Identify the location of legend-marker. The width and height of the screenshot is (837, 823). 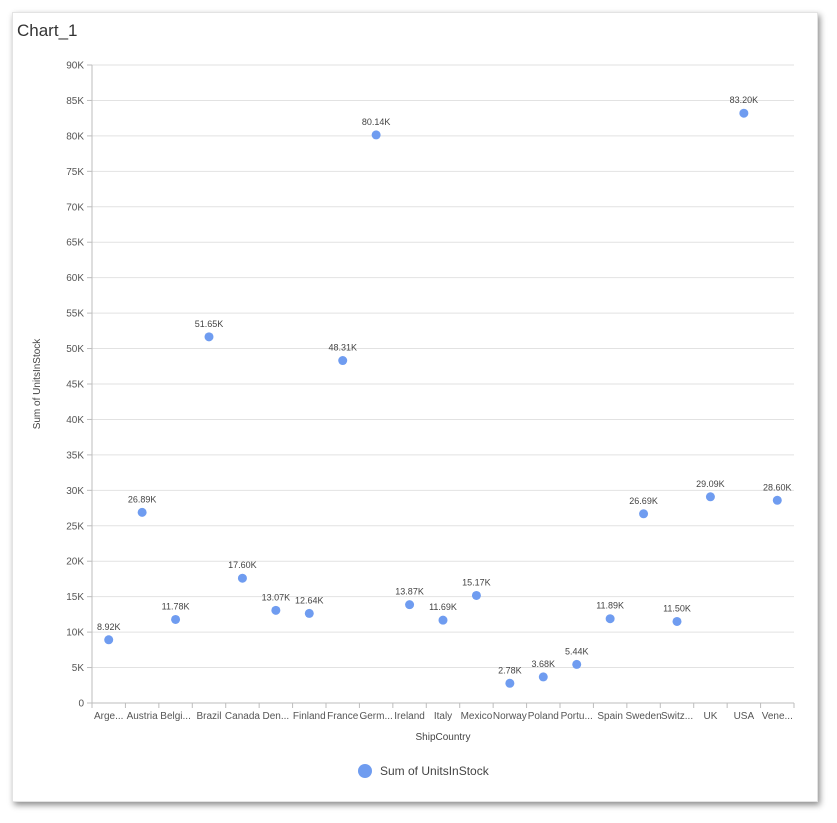
(365, 771).